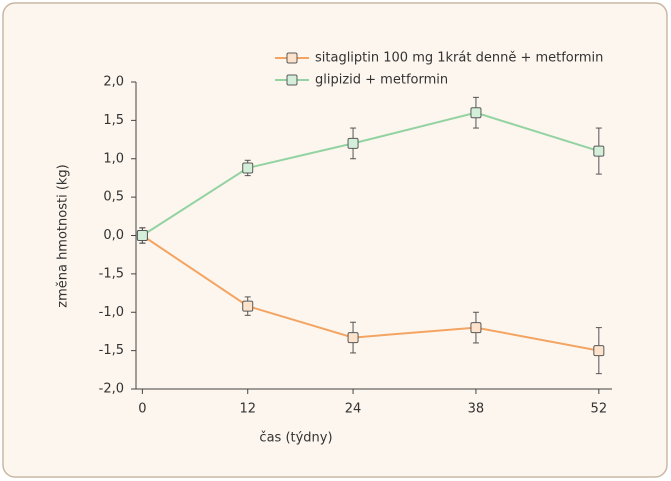 The height and width of the screenshot is (481, 671). I want to click on y-tick-label: 1,0, so click(113, 158).